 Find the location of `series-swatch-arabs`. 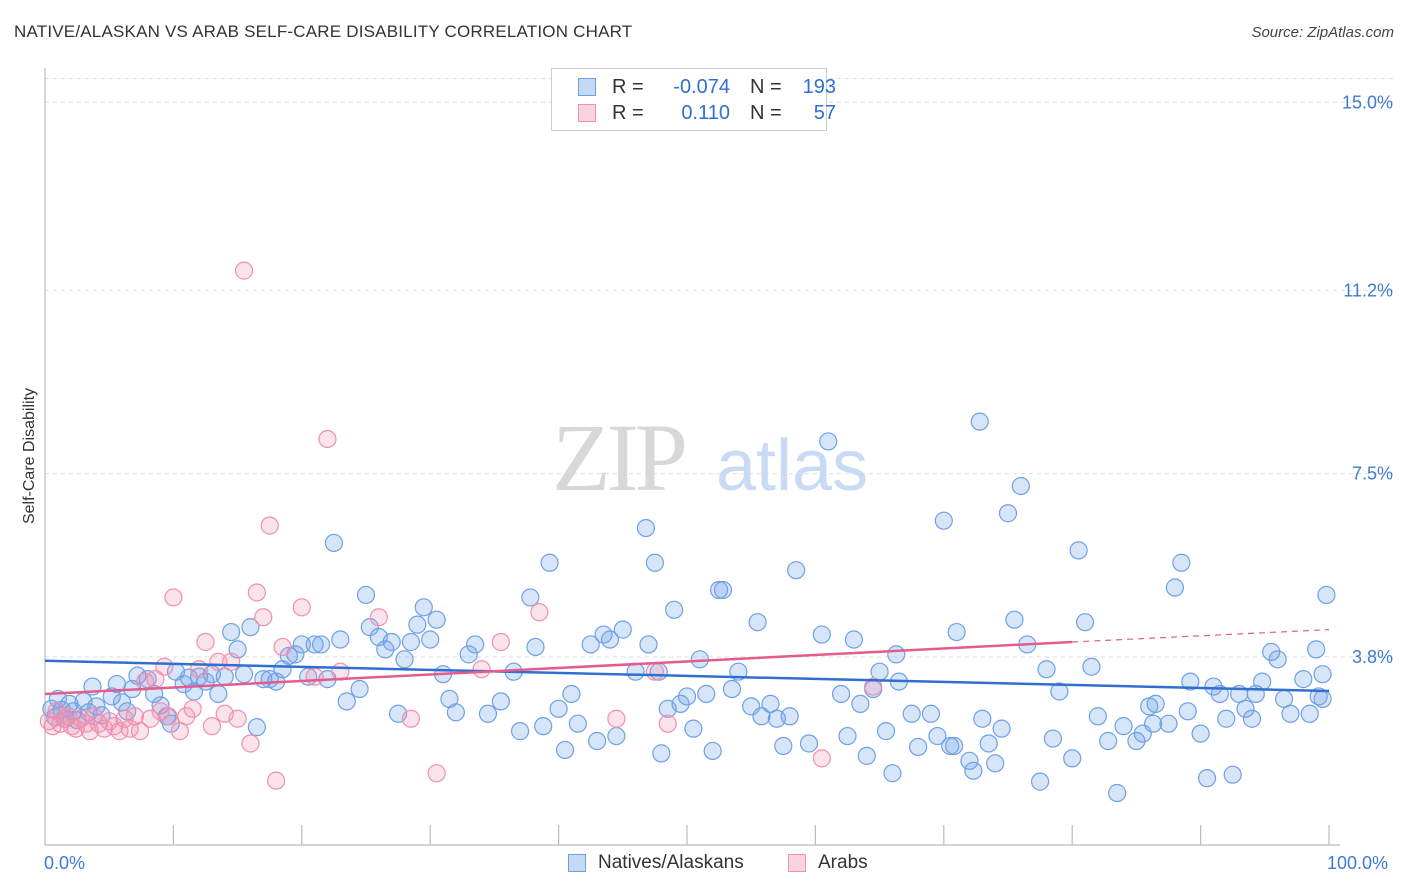

series-swatch-arabs is located at coordinates (797, 863).